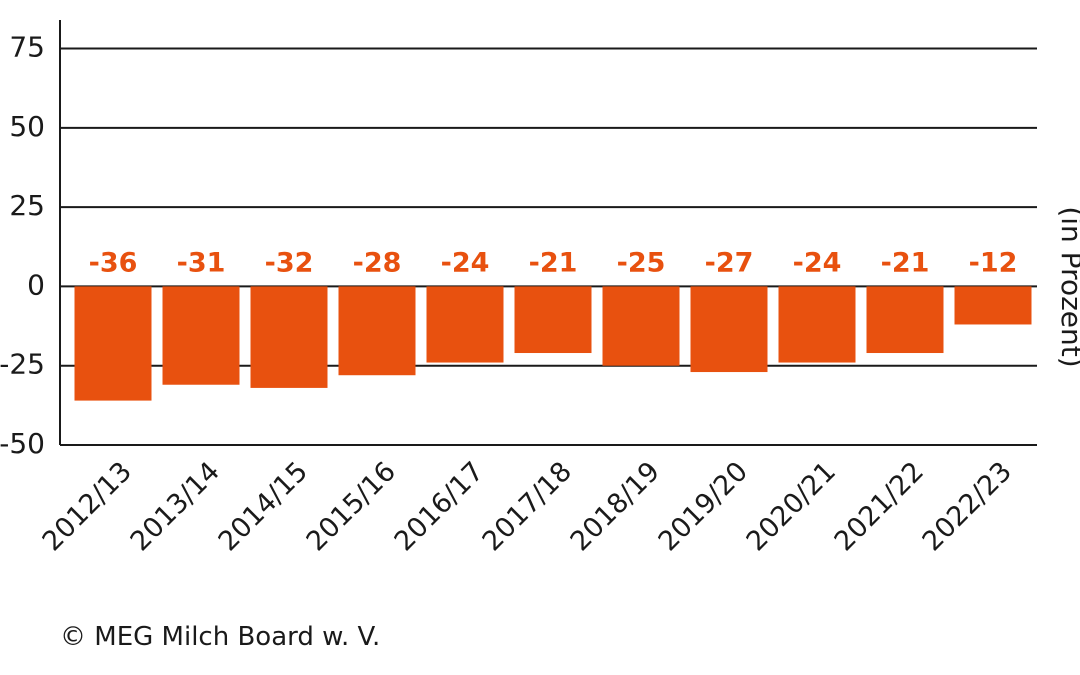  I want to click on x-tick-label: 2022/23, so click(967, 506).